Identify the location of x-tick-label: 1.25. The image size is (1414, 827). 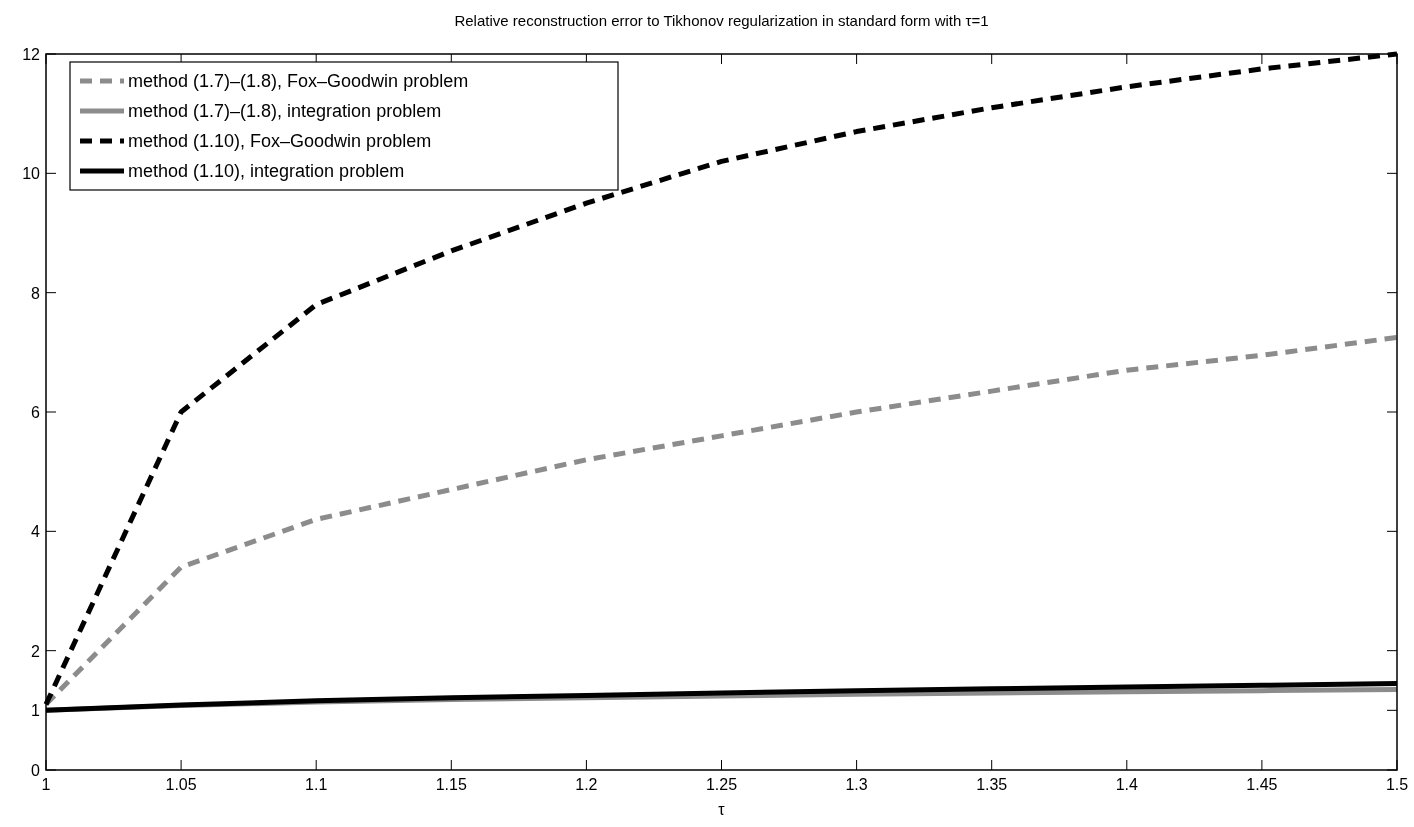
(721, 784).